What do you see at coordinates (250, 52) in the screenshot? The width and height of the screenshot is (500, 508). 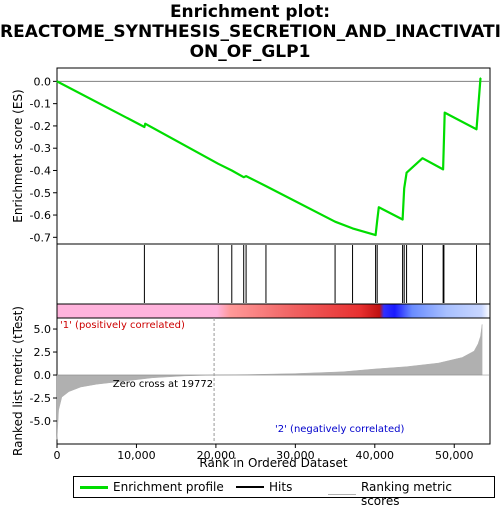 I see `title-line-3: ON_OF_GLP1` at bounding box center [250, 52].